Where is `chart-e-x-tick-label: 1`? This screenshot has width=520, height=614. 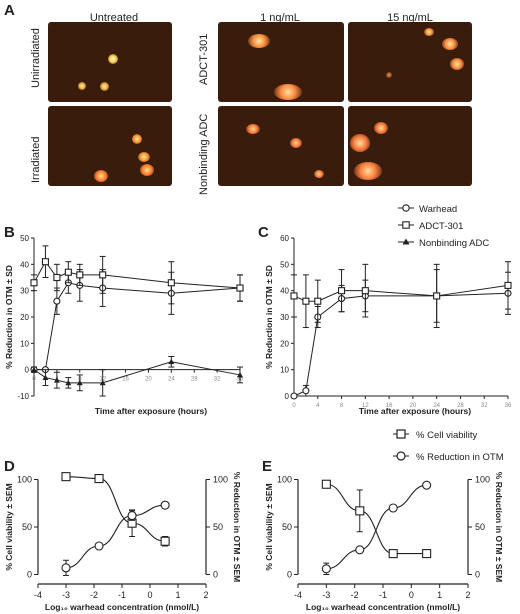
chart-e-x-tick-label: 1 is located at coordinates (439, 595).